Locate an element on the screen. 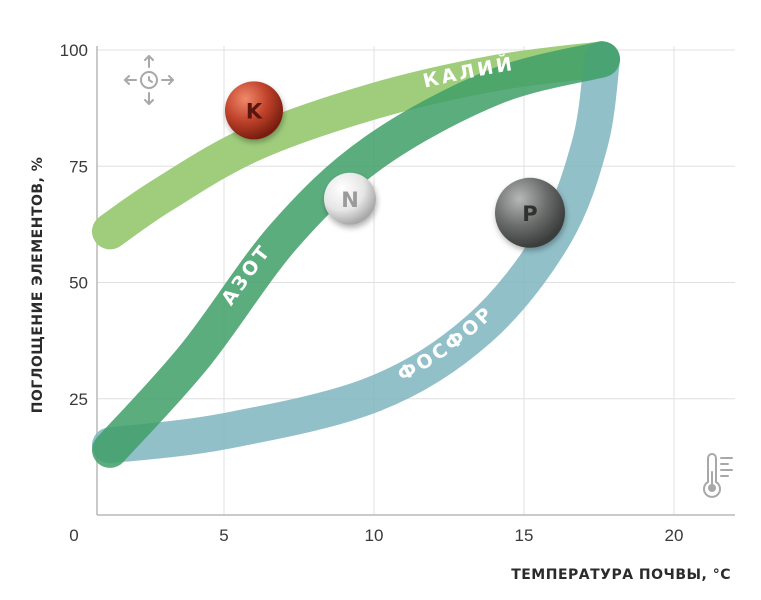 Image resolution: width=761 pixels, height=600 pixels. potassium-symbol: K is located at coordinates (254, 111).